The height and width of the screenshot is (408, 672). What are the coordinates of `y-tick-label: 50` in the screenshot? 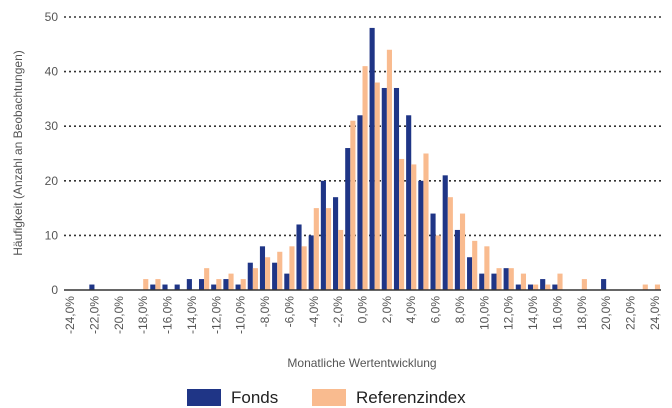 It's located at (52, 17).